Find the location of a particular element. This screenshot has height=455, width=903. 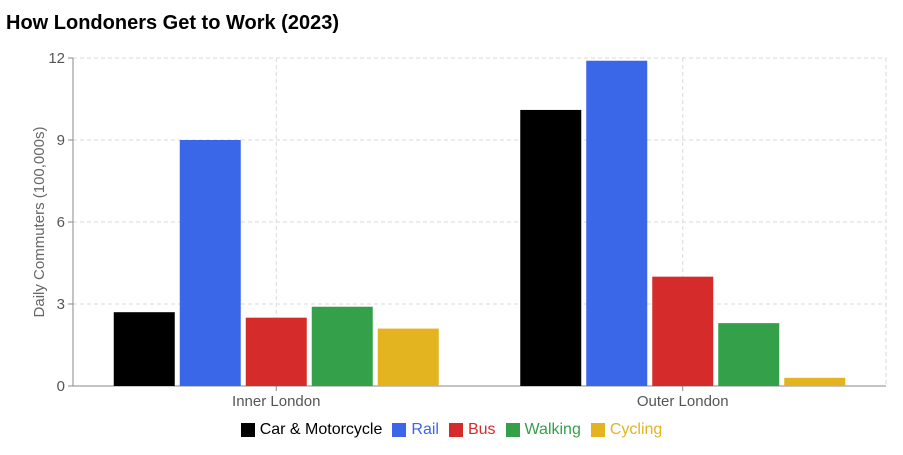

legend-label: Bus is located at coordinates (481, 429).